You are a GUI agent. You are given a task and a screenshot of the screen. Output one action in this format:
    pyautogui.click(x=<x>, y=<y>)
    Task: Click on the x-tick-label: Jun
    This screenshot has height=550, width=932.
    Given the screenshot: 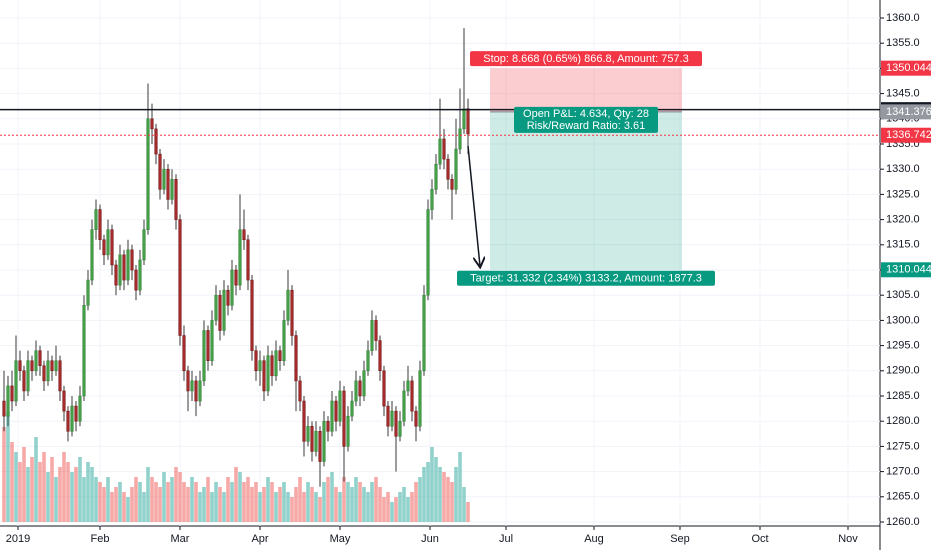 What is the action you would take?
    pyautogui.click(x=430, y=539)
    